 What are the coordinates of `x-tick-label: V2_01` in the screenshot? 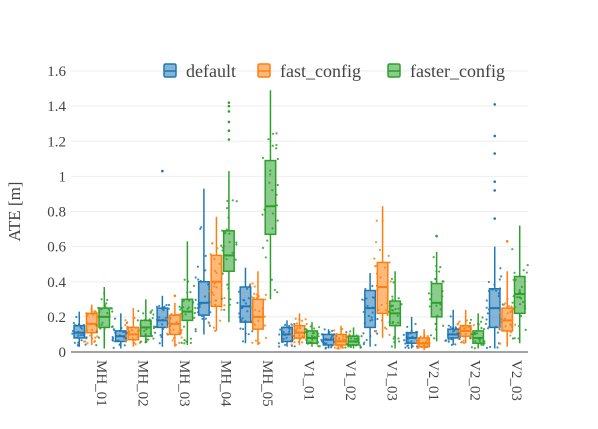 It's located at (433, 380).